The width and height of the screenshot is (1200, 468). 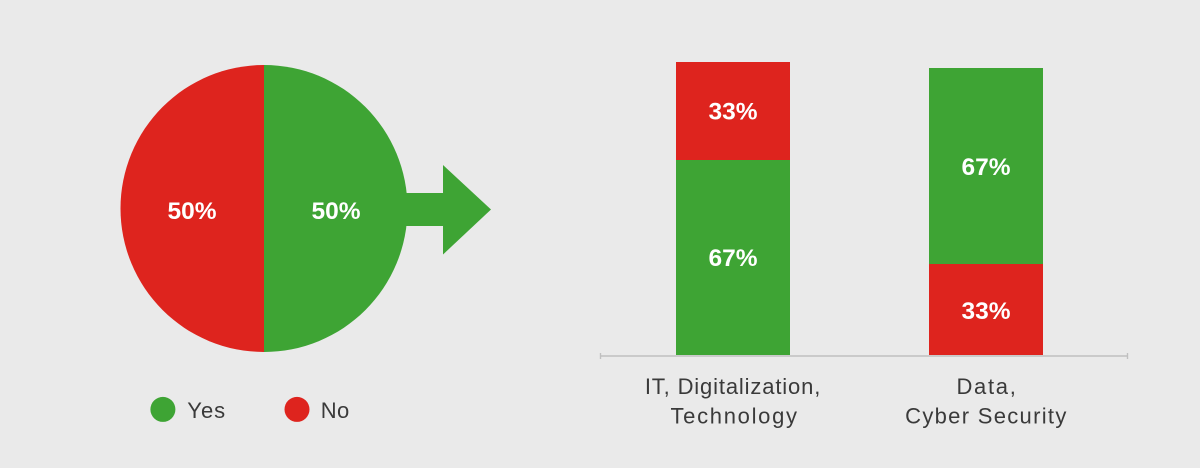 What do you see at coordinates (733, 386) in the screenshot?
I see `svg-text: IT, Digitalization,` at bounding box center [733, 386].